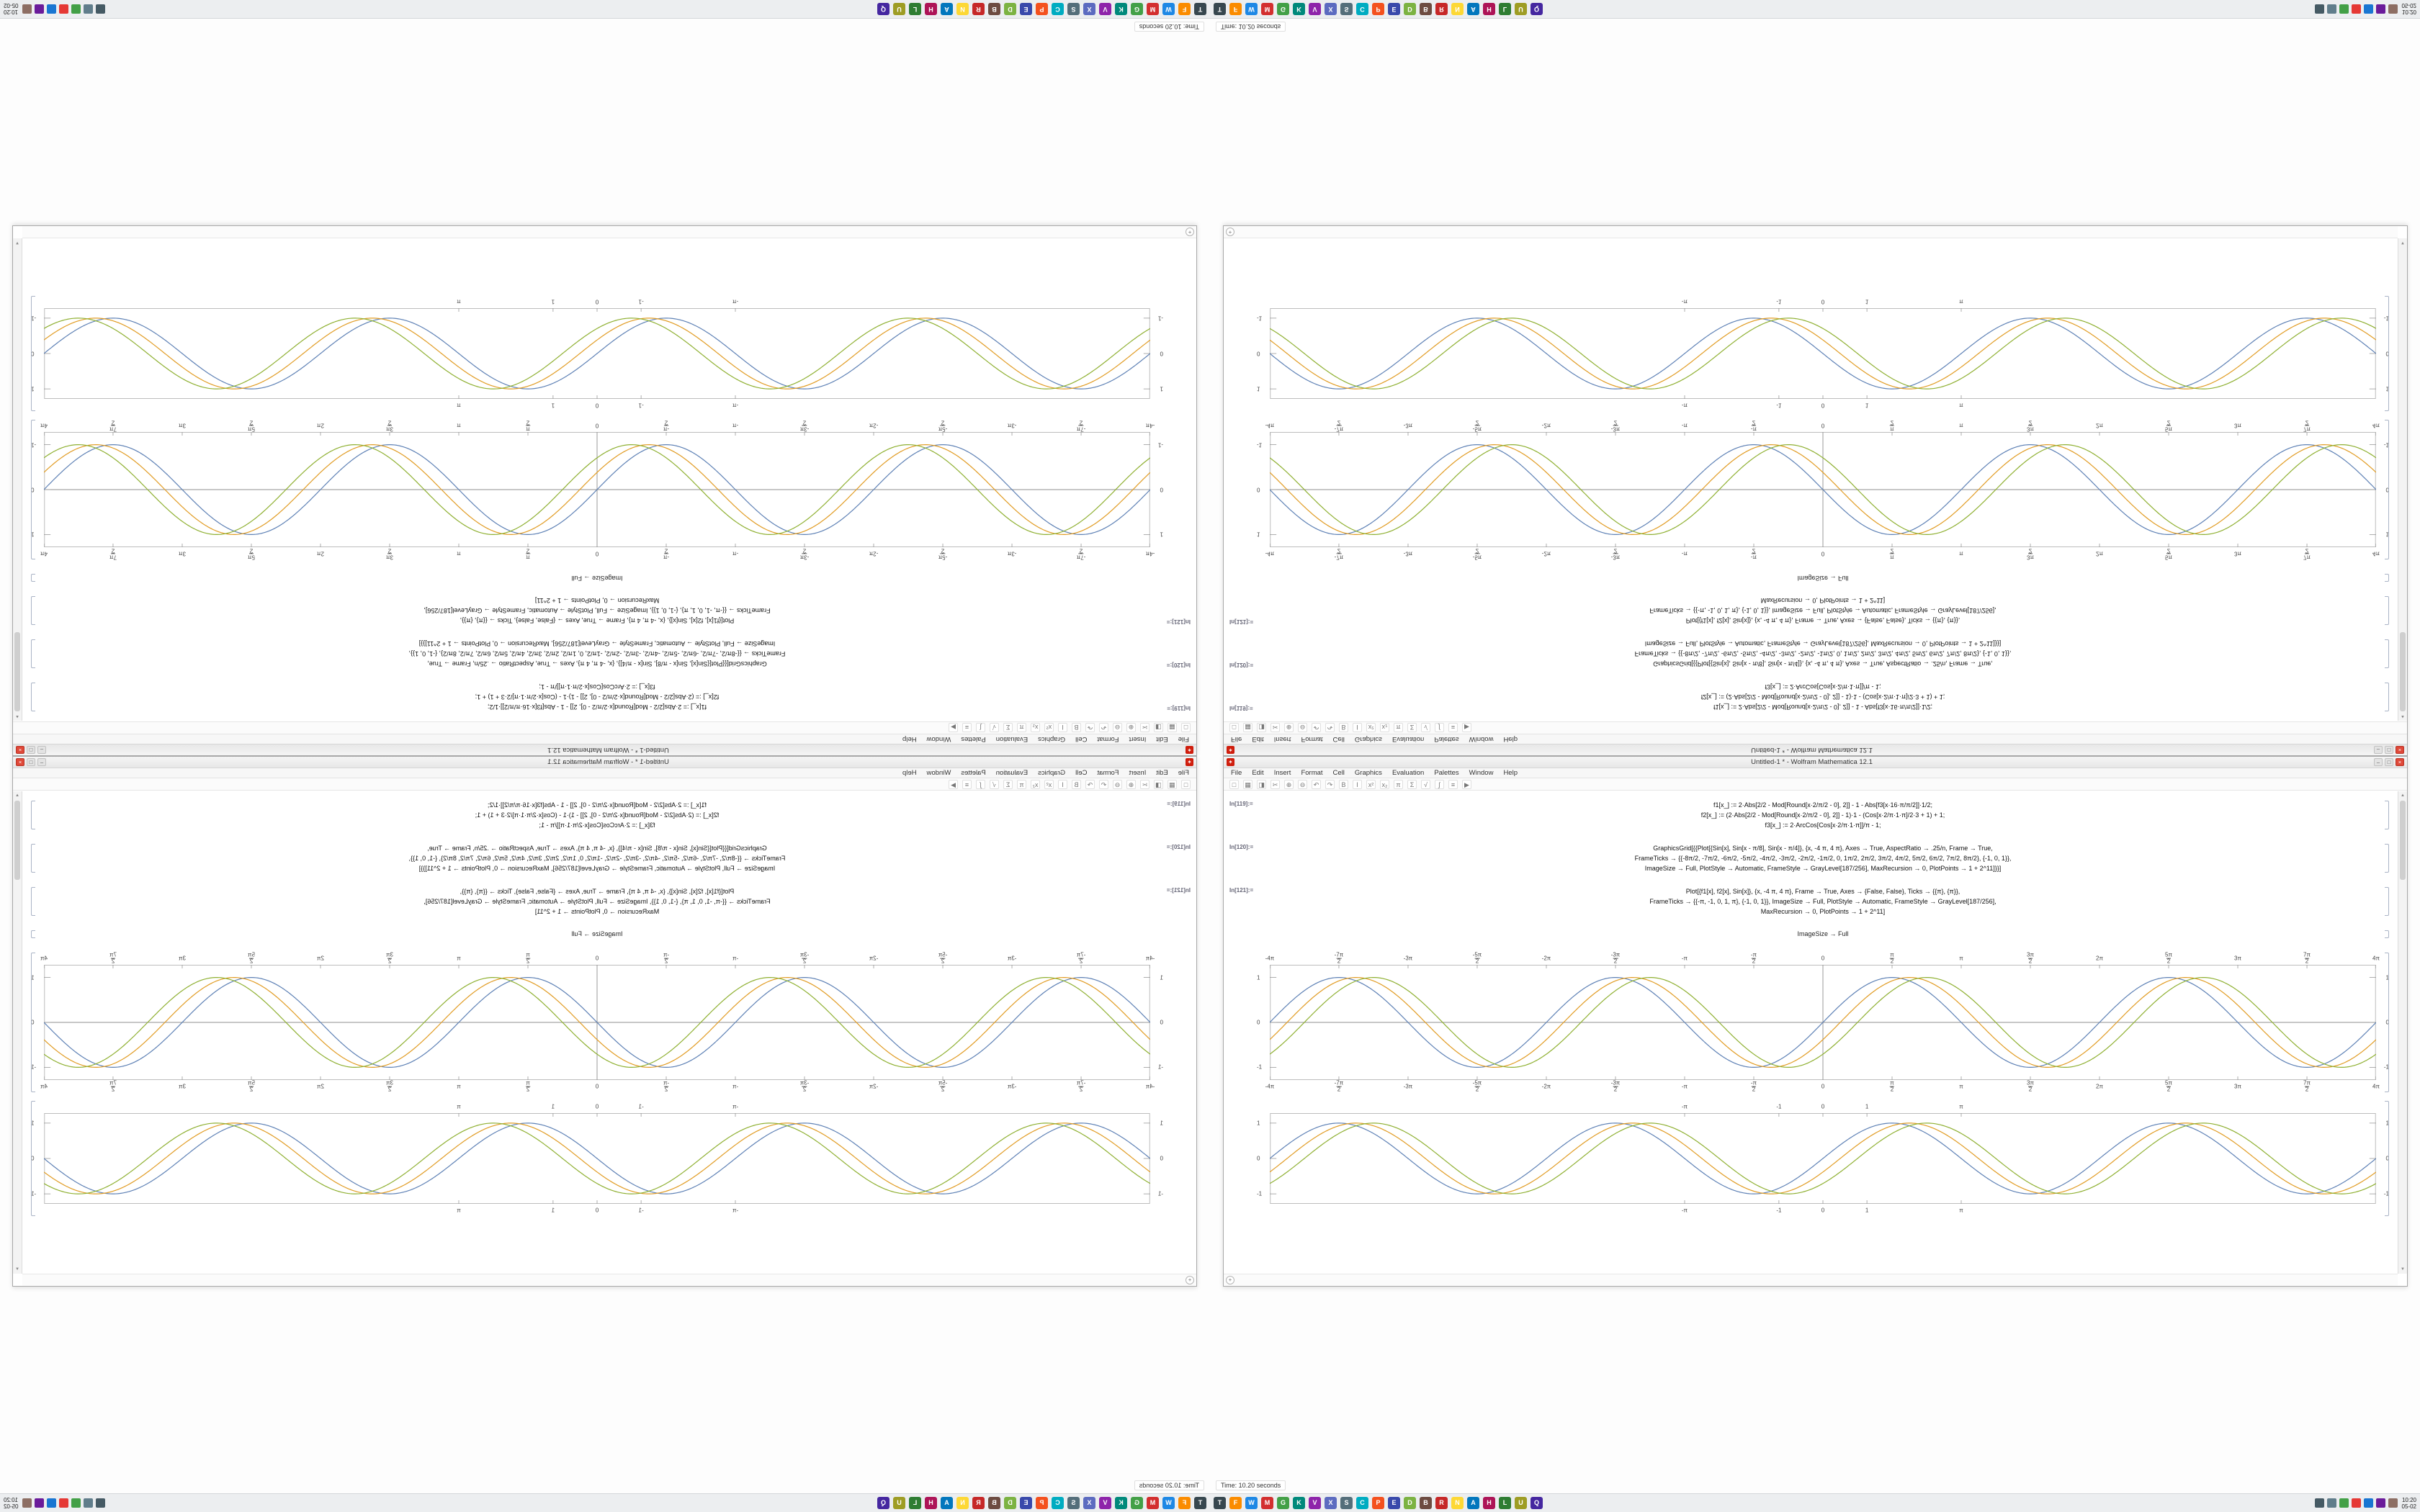  What do you see at coordinates (1121, 1503) in the screenshot?
I see `app-calc-icon: K` at bounding box center [1121, 1503].